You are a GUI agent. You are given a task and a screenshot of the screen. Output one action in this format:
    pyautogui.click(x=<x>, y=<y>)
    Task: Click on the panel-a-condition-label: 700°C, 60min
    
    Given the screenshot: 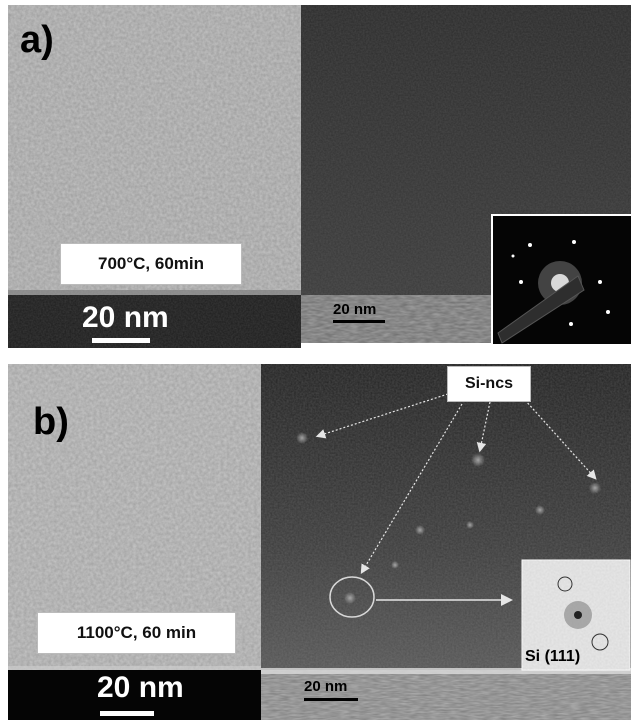 What is the action you would take?
    pyautogui.click(x=151, y=264)
    